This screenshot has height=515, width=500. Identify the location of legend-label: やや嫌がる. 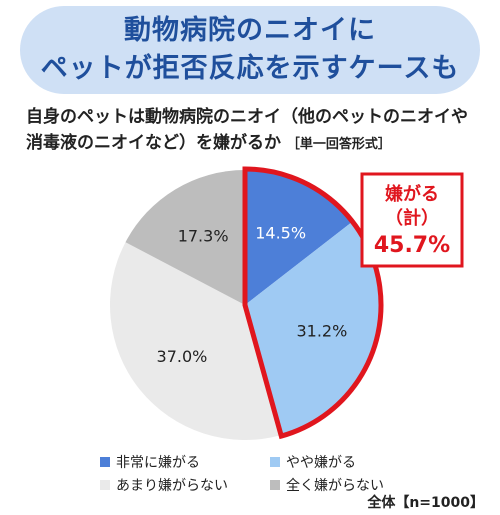
(321, 463).